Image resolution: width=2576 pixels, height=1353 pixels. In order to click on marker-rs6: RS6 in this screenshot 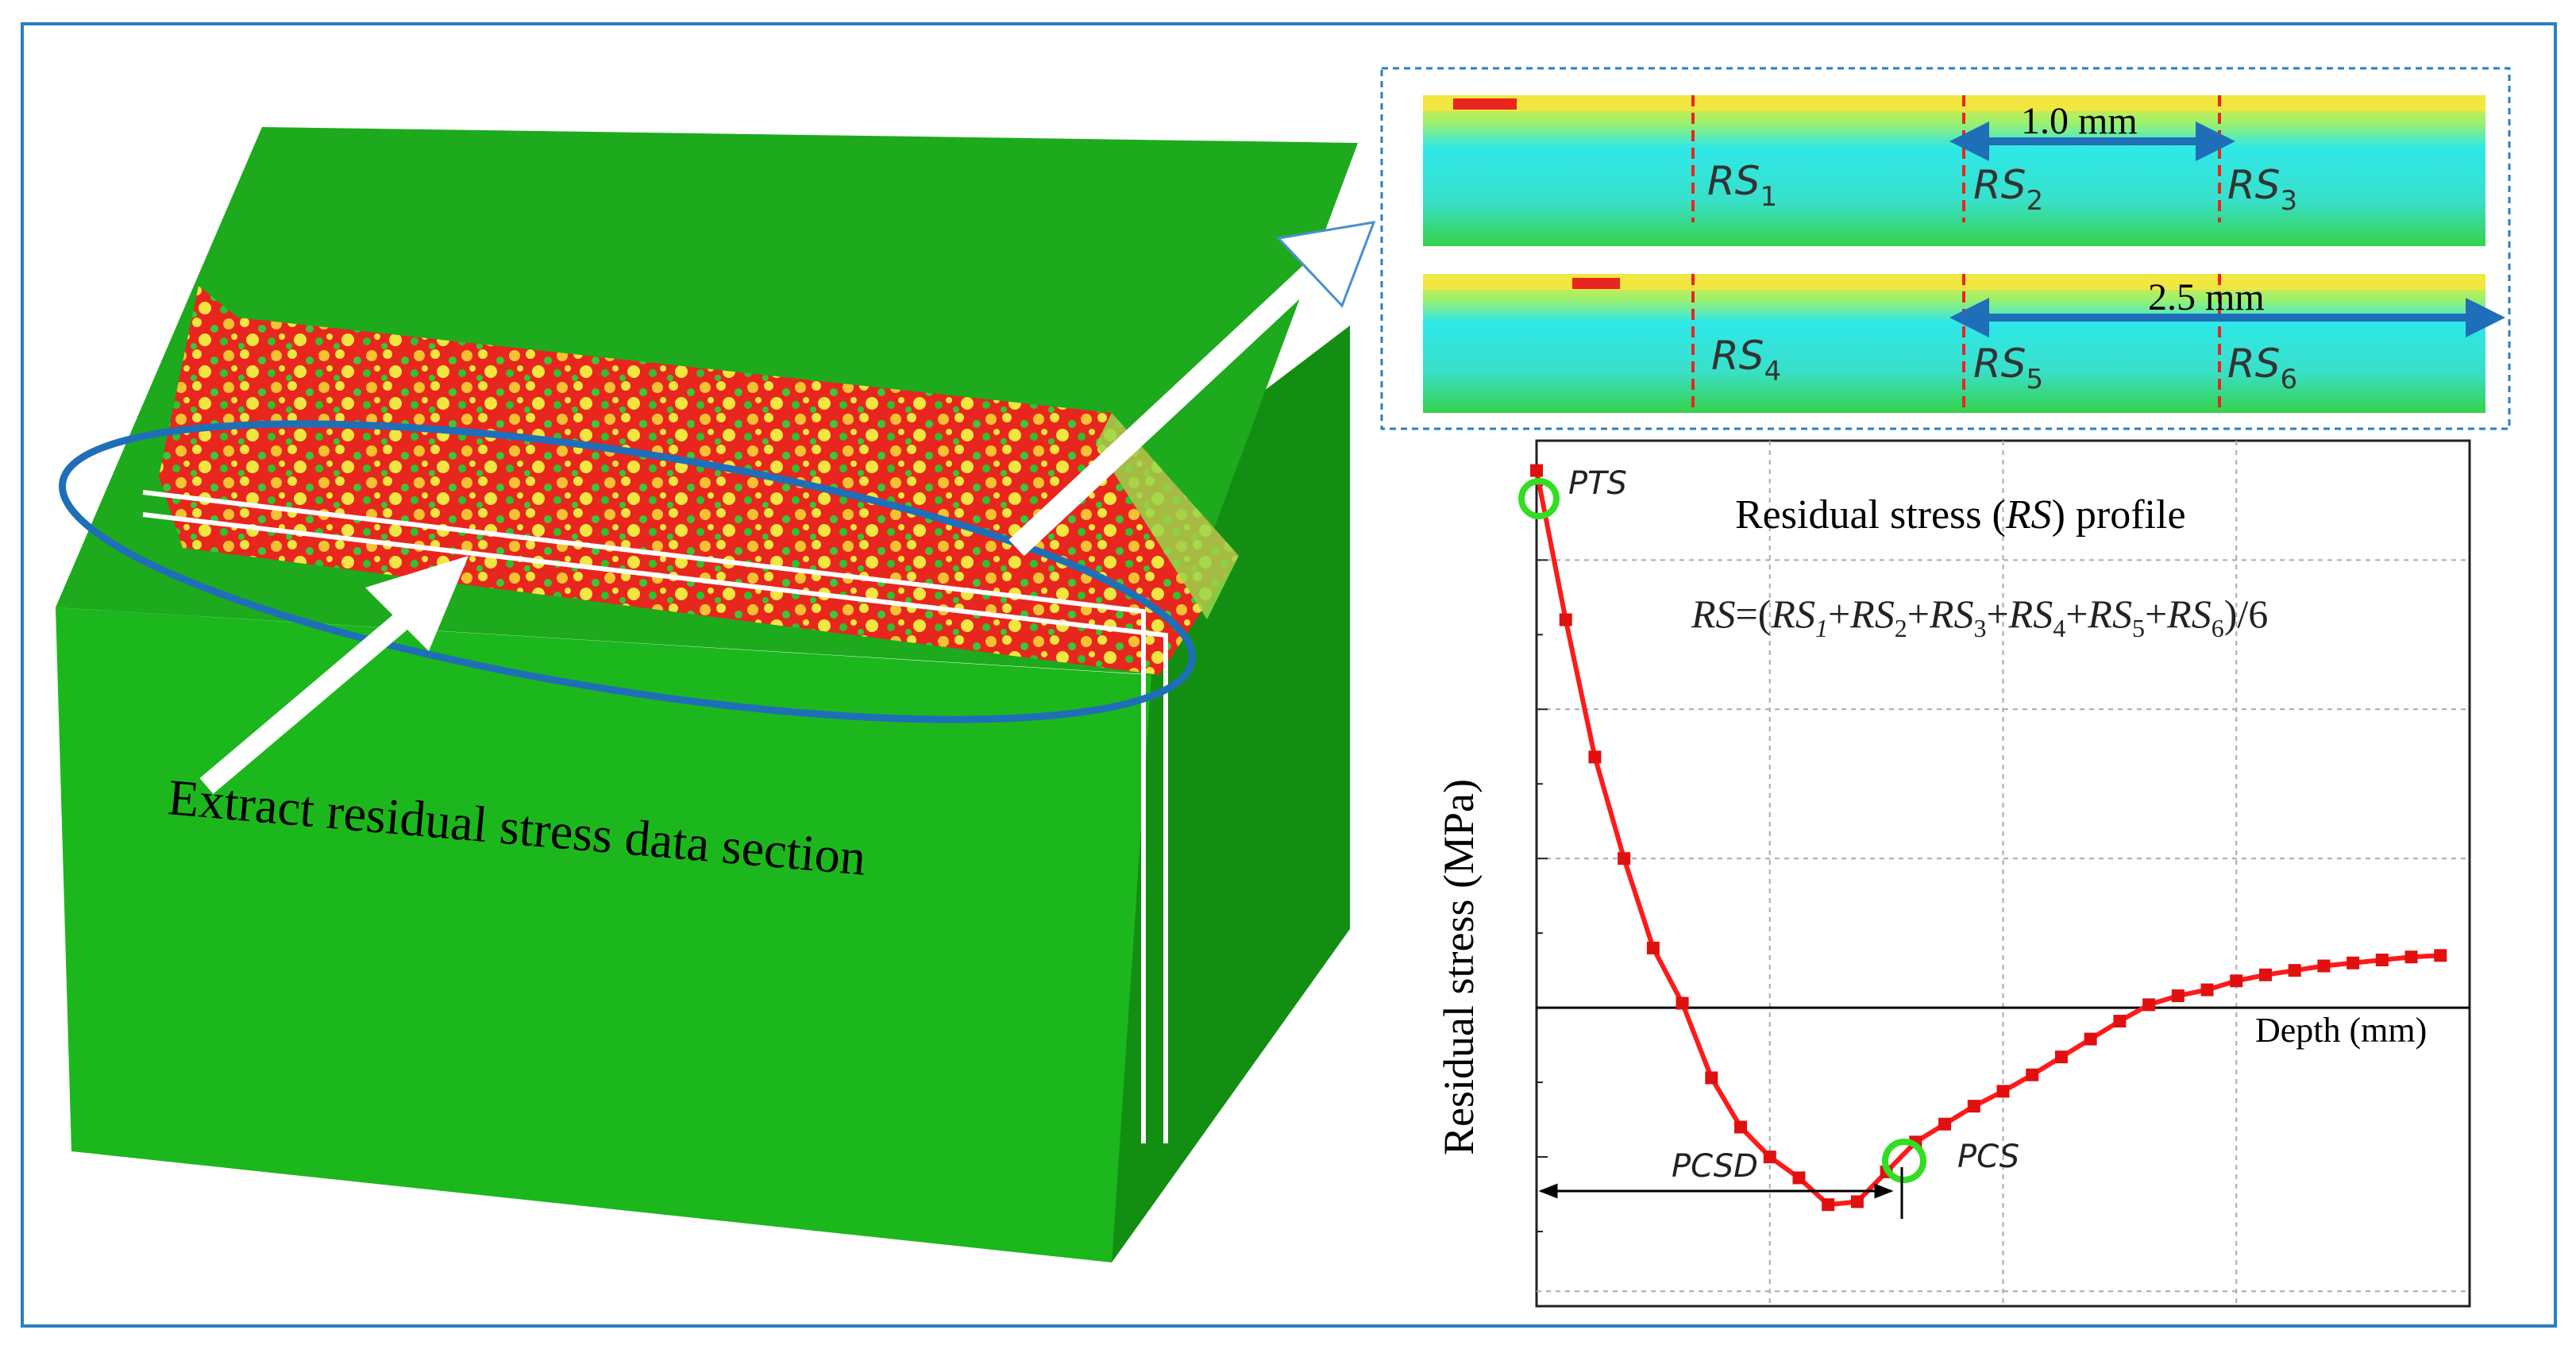, I will do `click(2262, 368)`.